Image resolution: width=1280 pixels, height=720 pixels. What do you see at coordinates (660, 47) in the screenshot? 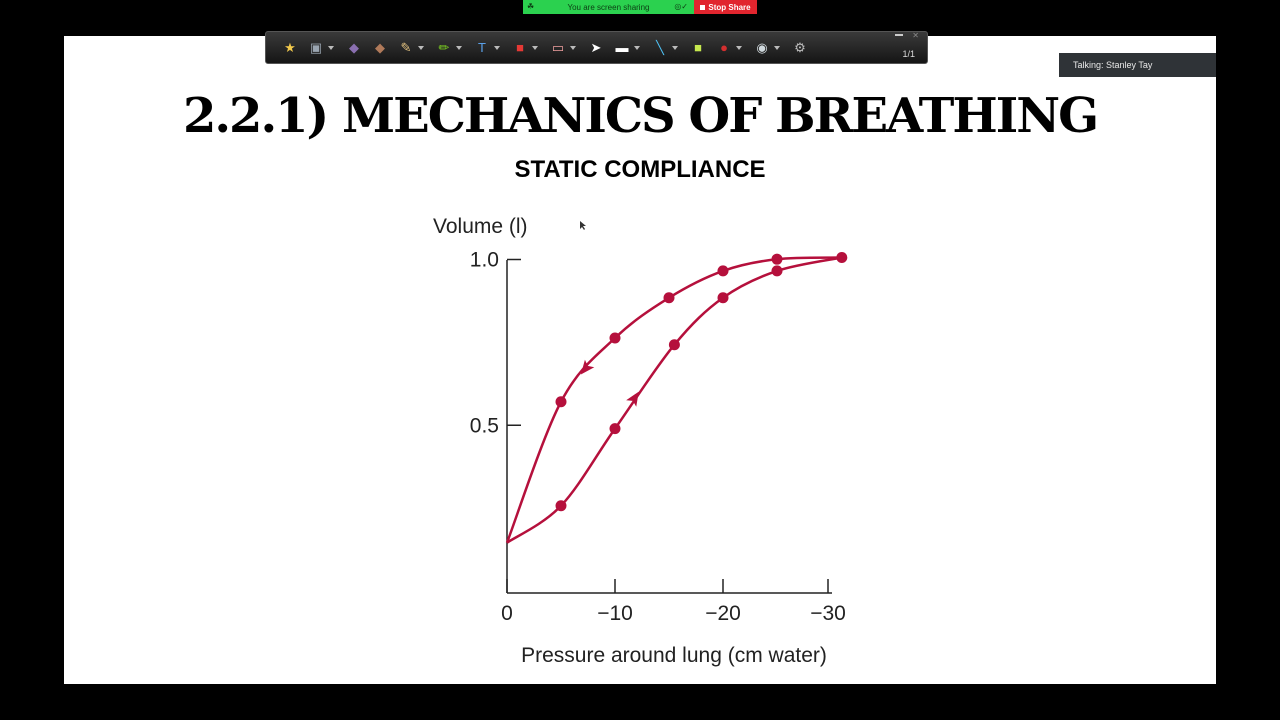
I see `line-tool-icon: ╲` at bounding box center [660, 47].